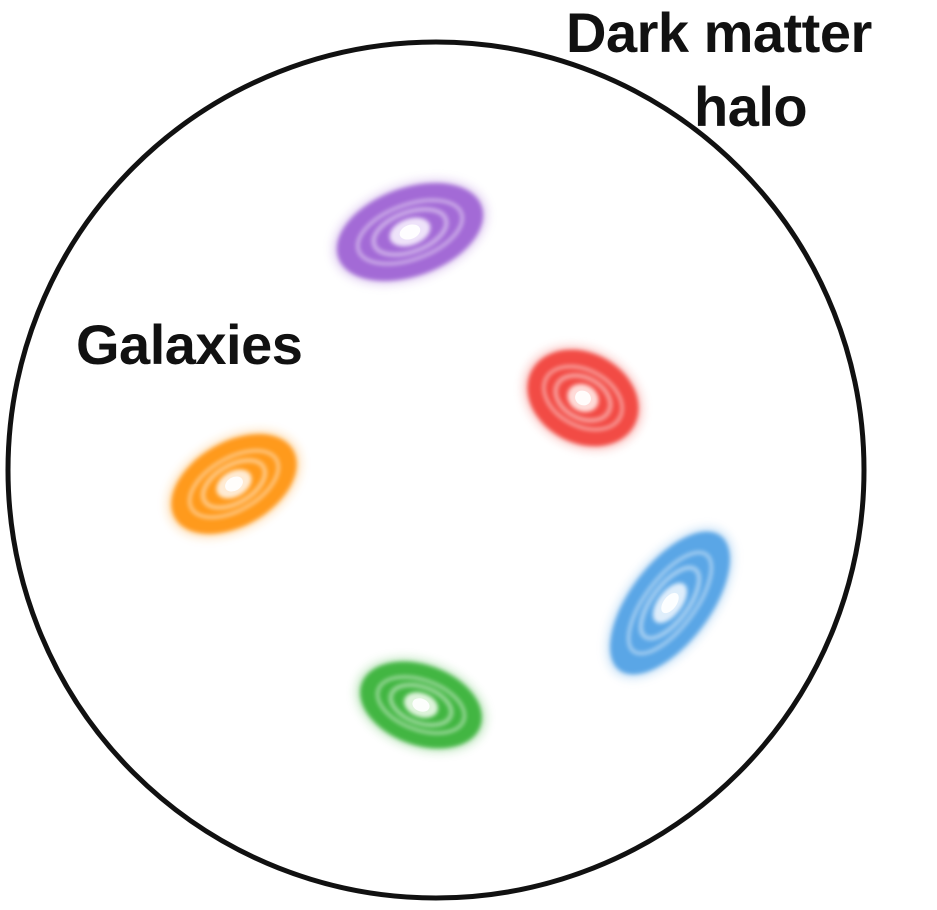 The image size is (937, 910). Describe the element at coordinates (751, 106) in the screenshot. I see `halo-label-line-2: halo` at that location.